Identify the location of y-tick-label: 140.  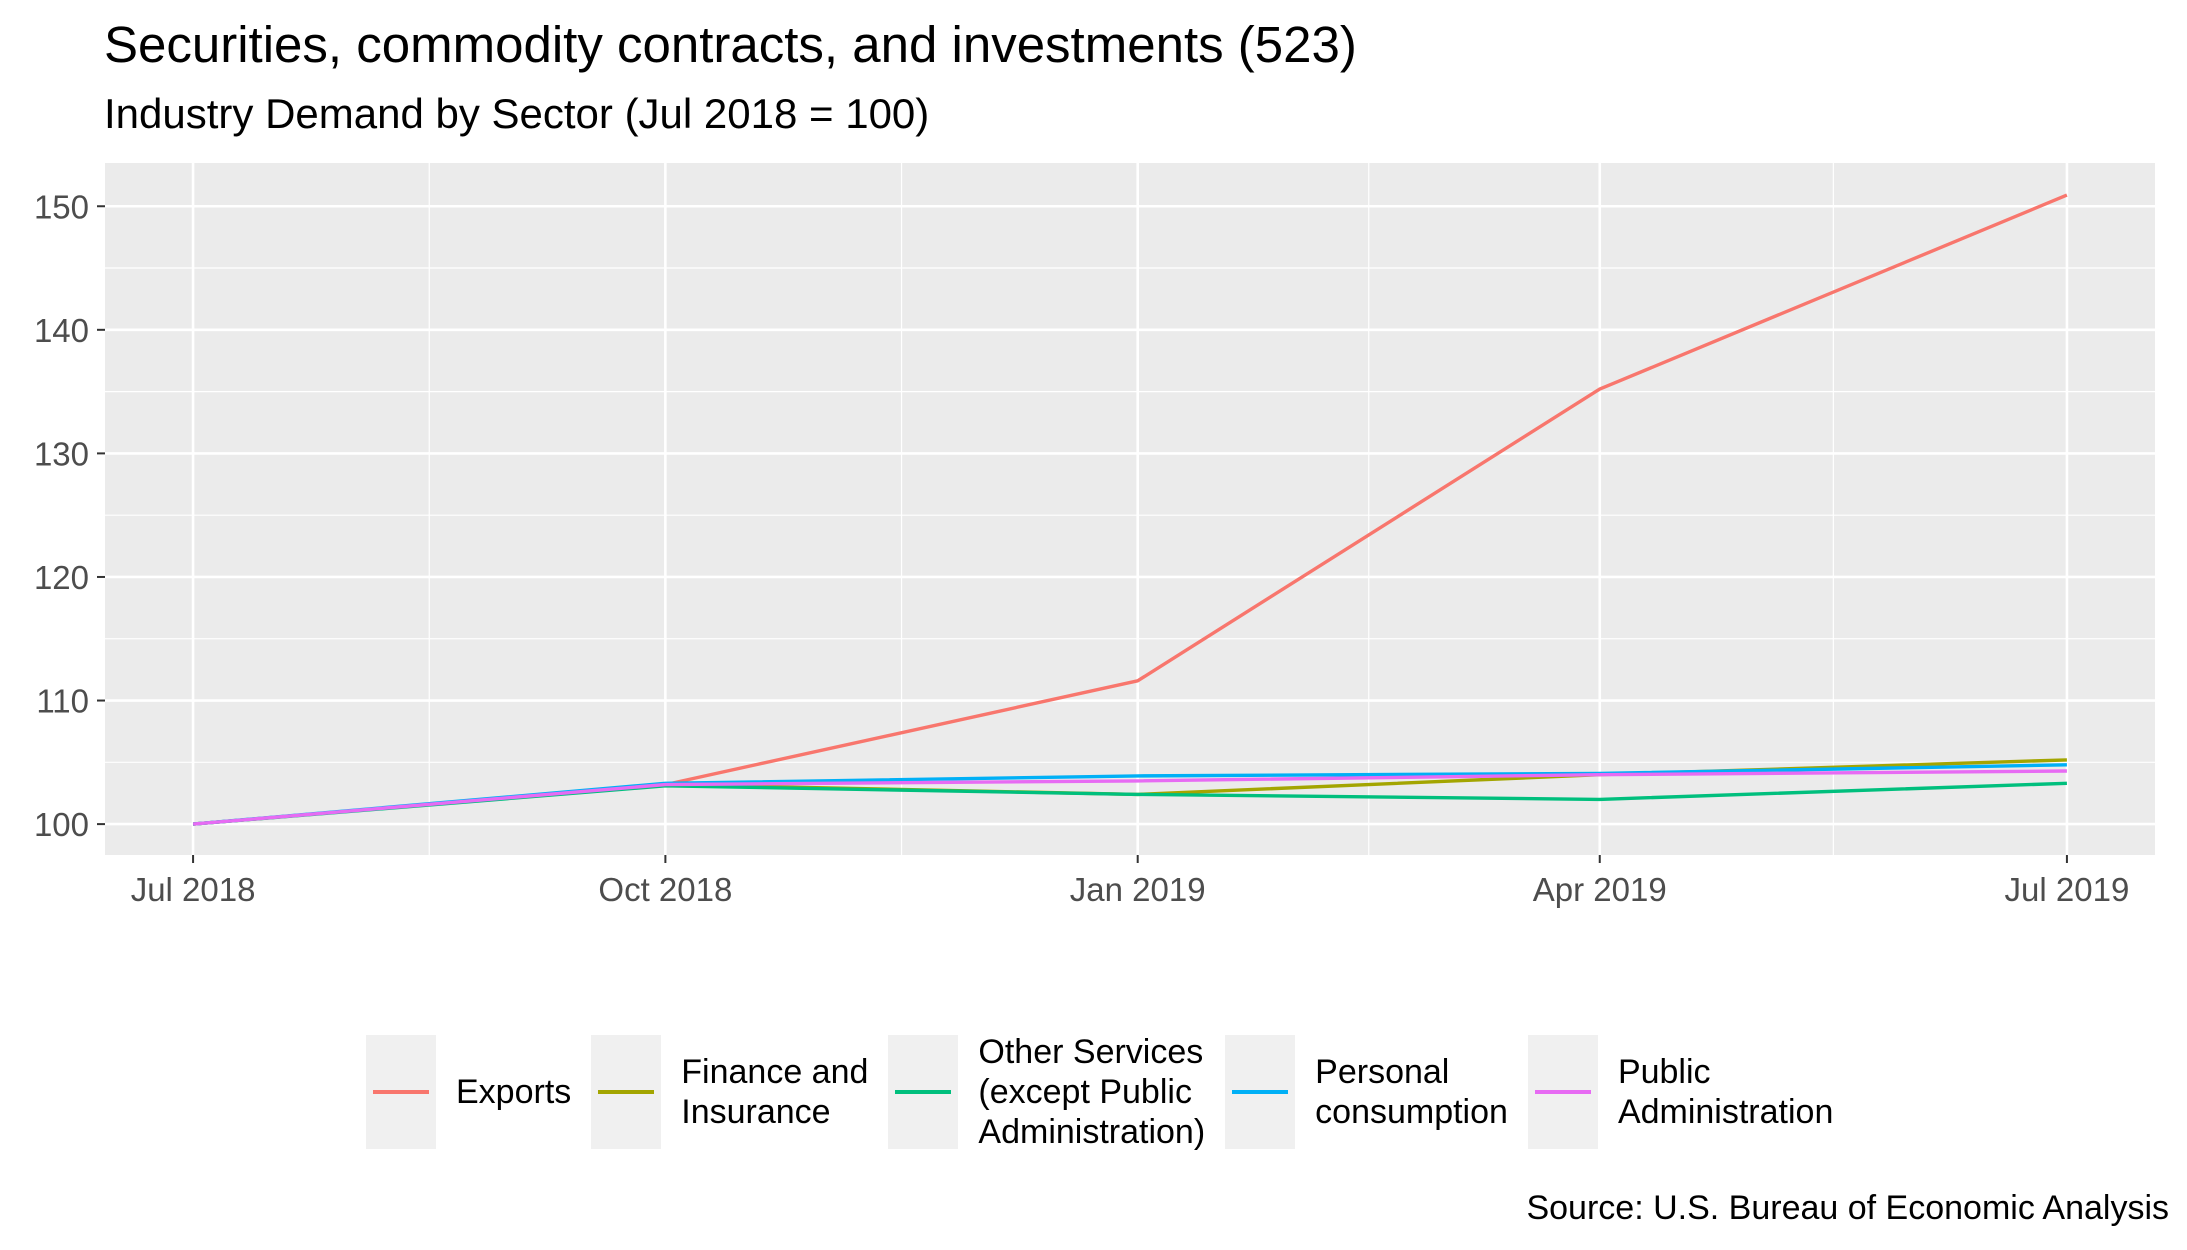
(61, 330).